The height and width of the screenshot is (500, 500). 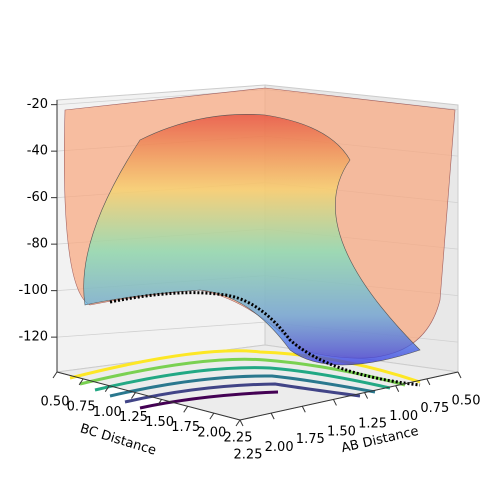 I want to click on x-axis, so click(x=349, y=396).